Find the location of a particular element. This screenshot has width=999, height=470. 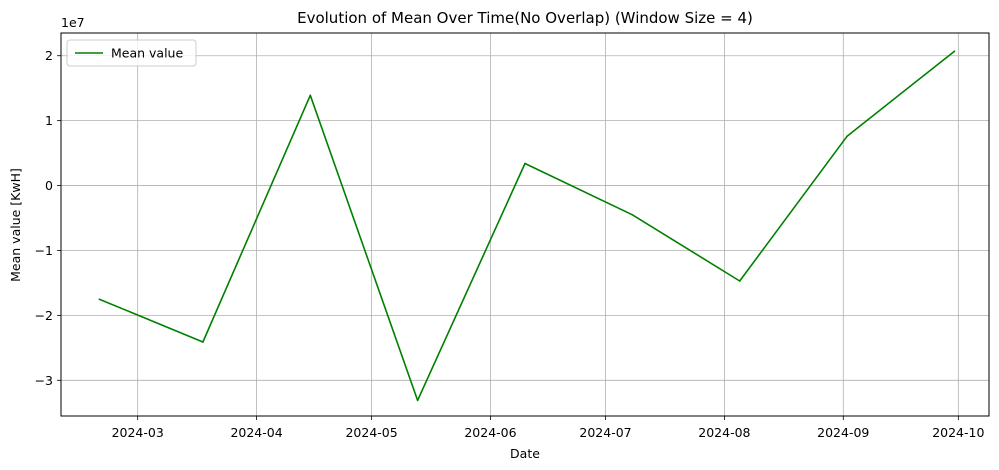

y-axis: 2 1 0 −1 −2 −3 is located at coordinates (48, 218).